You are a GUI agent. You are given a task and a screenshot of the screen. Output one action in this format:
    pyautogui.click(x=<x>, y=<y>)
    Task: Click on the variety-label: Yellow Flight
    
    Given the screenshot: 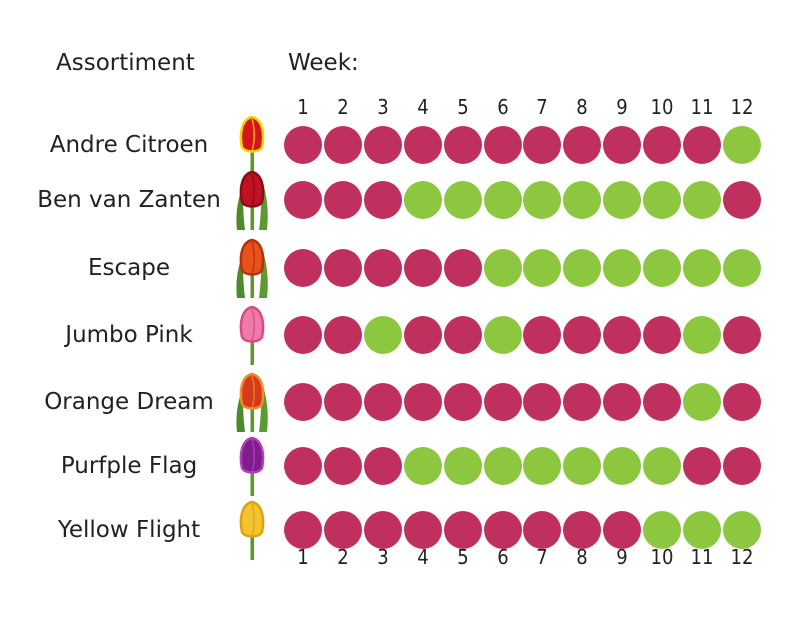 What is the action you would take?
    pyautogui.click(x=129, y=530)
    